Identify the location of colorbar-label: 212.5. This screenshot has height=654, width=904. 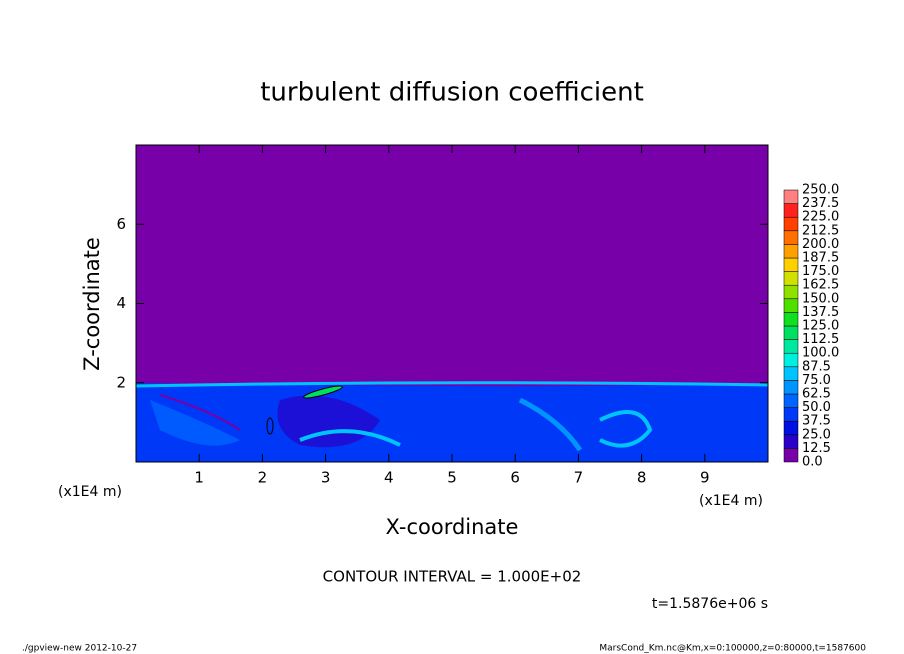
(820, 230).